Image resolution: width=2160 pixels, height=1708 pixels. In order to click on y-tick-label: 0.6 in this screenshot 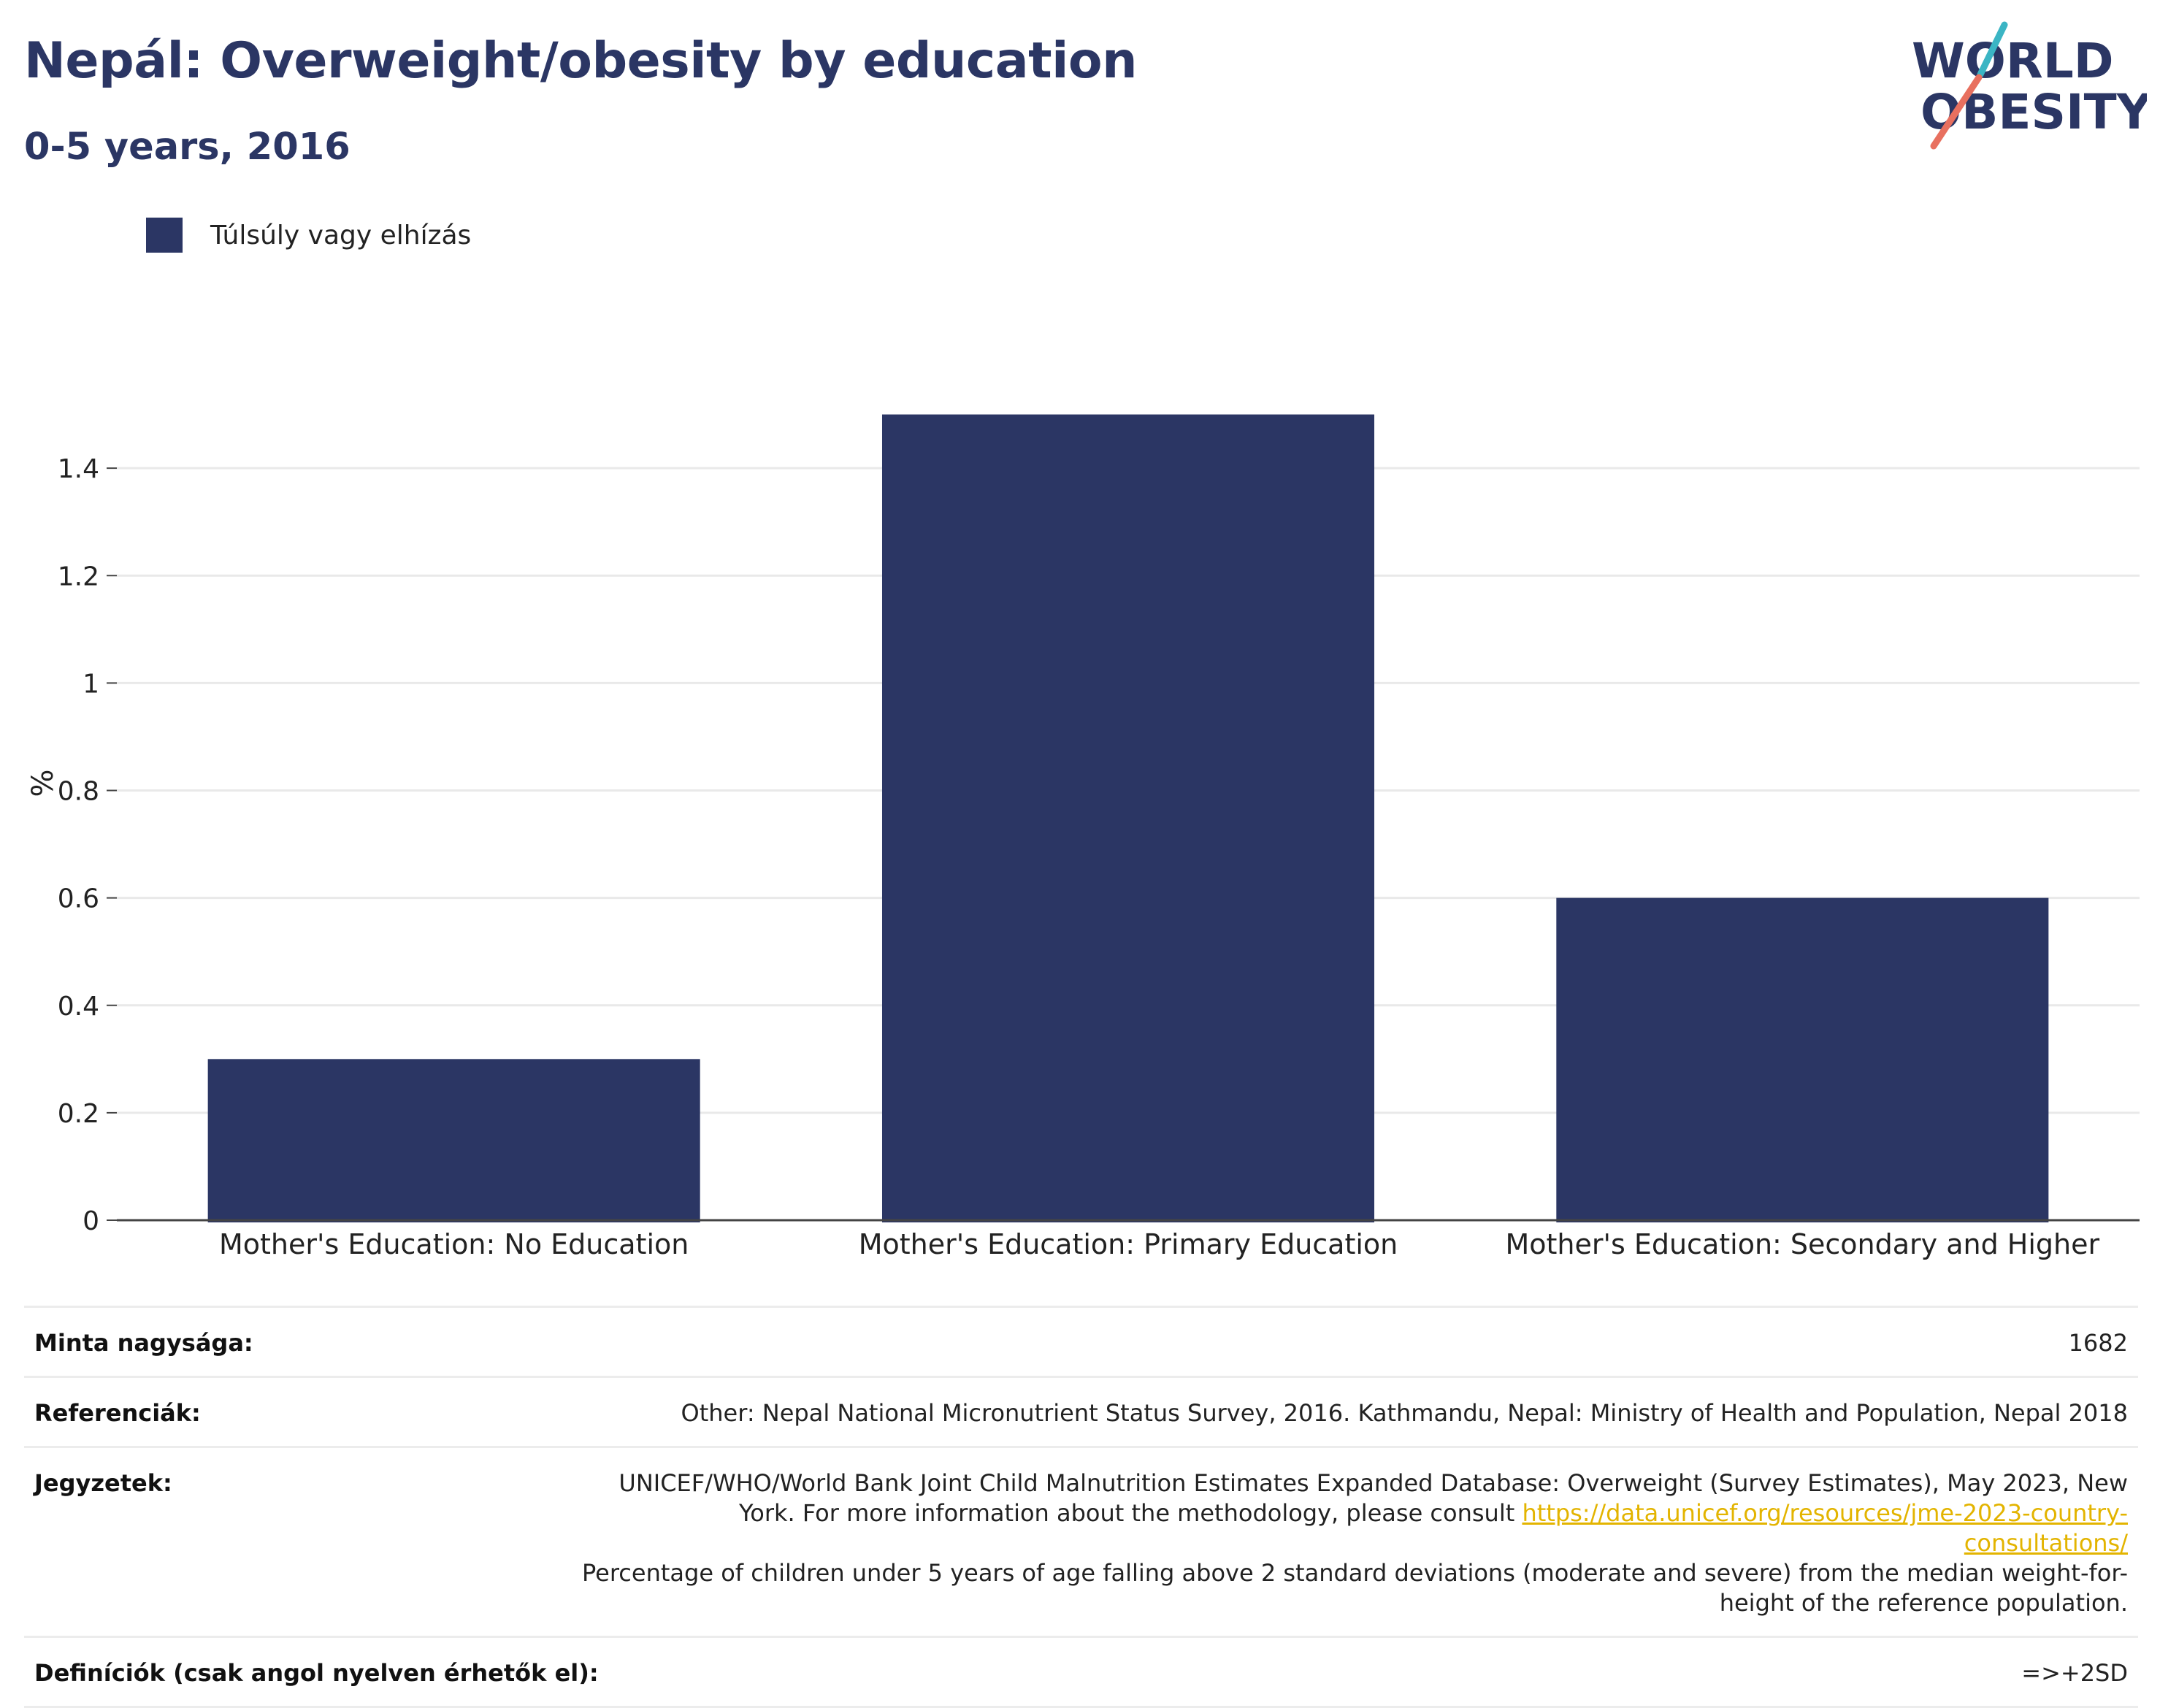, I will do `click(78, 899)`.